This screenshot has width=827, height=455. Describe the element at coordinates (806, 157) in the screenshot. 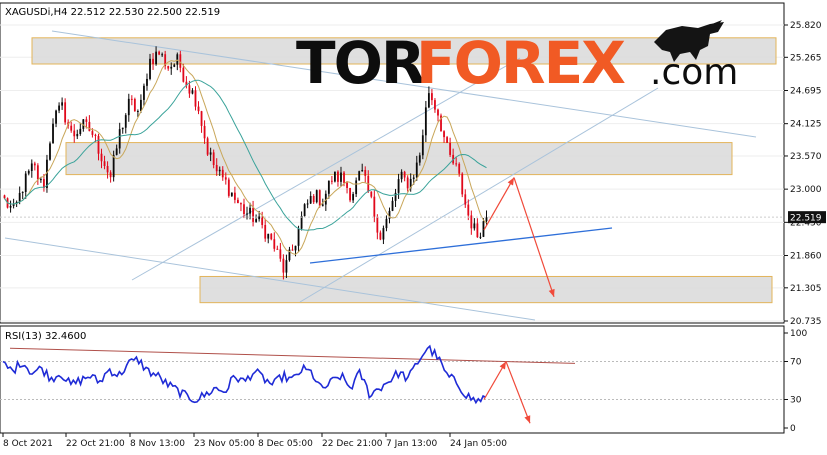

I see `y-tick-label: 23.570` at that location.